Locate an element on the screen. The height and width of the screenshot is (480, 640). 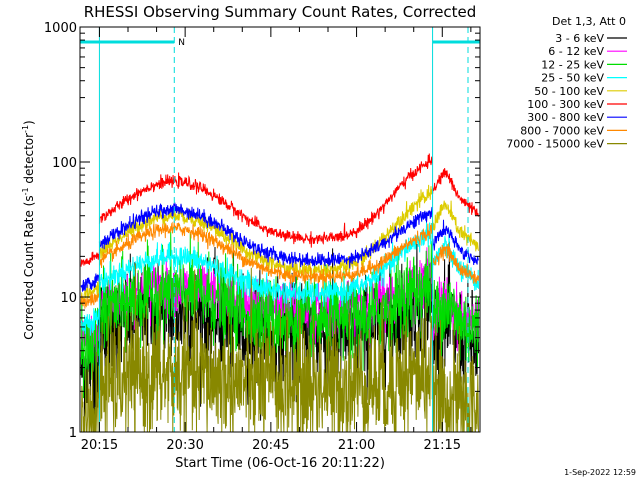
legend-label-8: 7000 - 15000 keV is located at coordinates (555, 144).